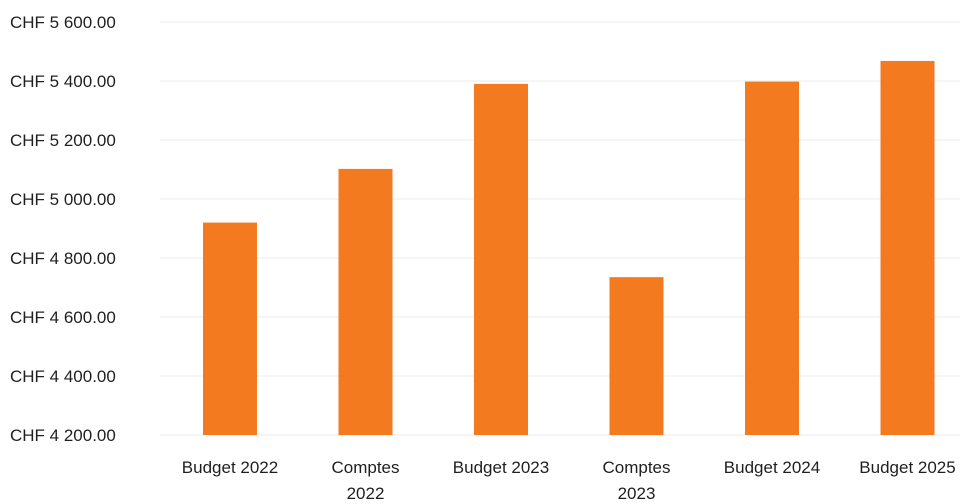 This screenshot has width=968, height=504. I want to click on x-category-label: Budget 2024, so click(772, 467).